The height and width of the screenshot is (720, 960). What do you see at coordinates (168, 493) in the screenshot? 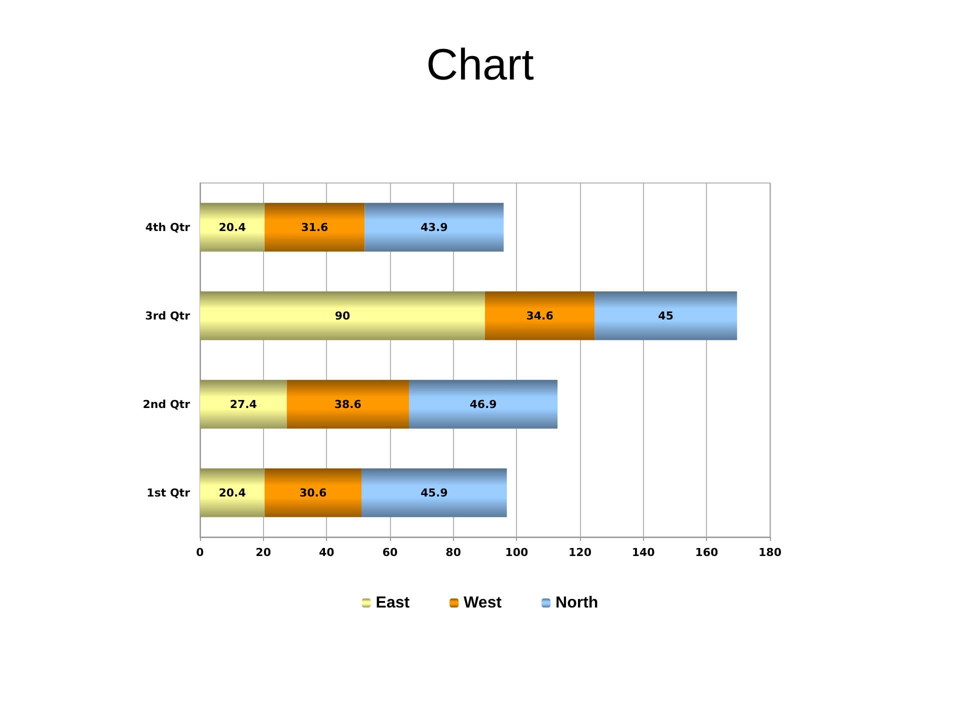
I see `y-tick-label: 1st Qtr` at bounding box center [168, 493].